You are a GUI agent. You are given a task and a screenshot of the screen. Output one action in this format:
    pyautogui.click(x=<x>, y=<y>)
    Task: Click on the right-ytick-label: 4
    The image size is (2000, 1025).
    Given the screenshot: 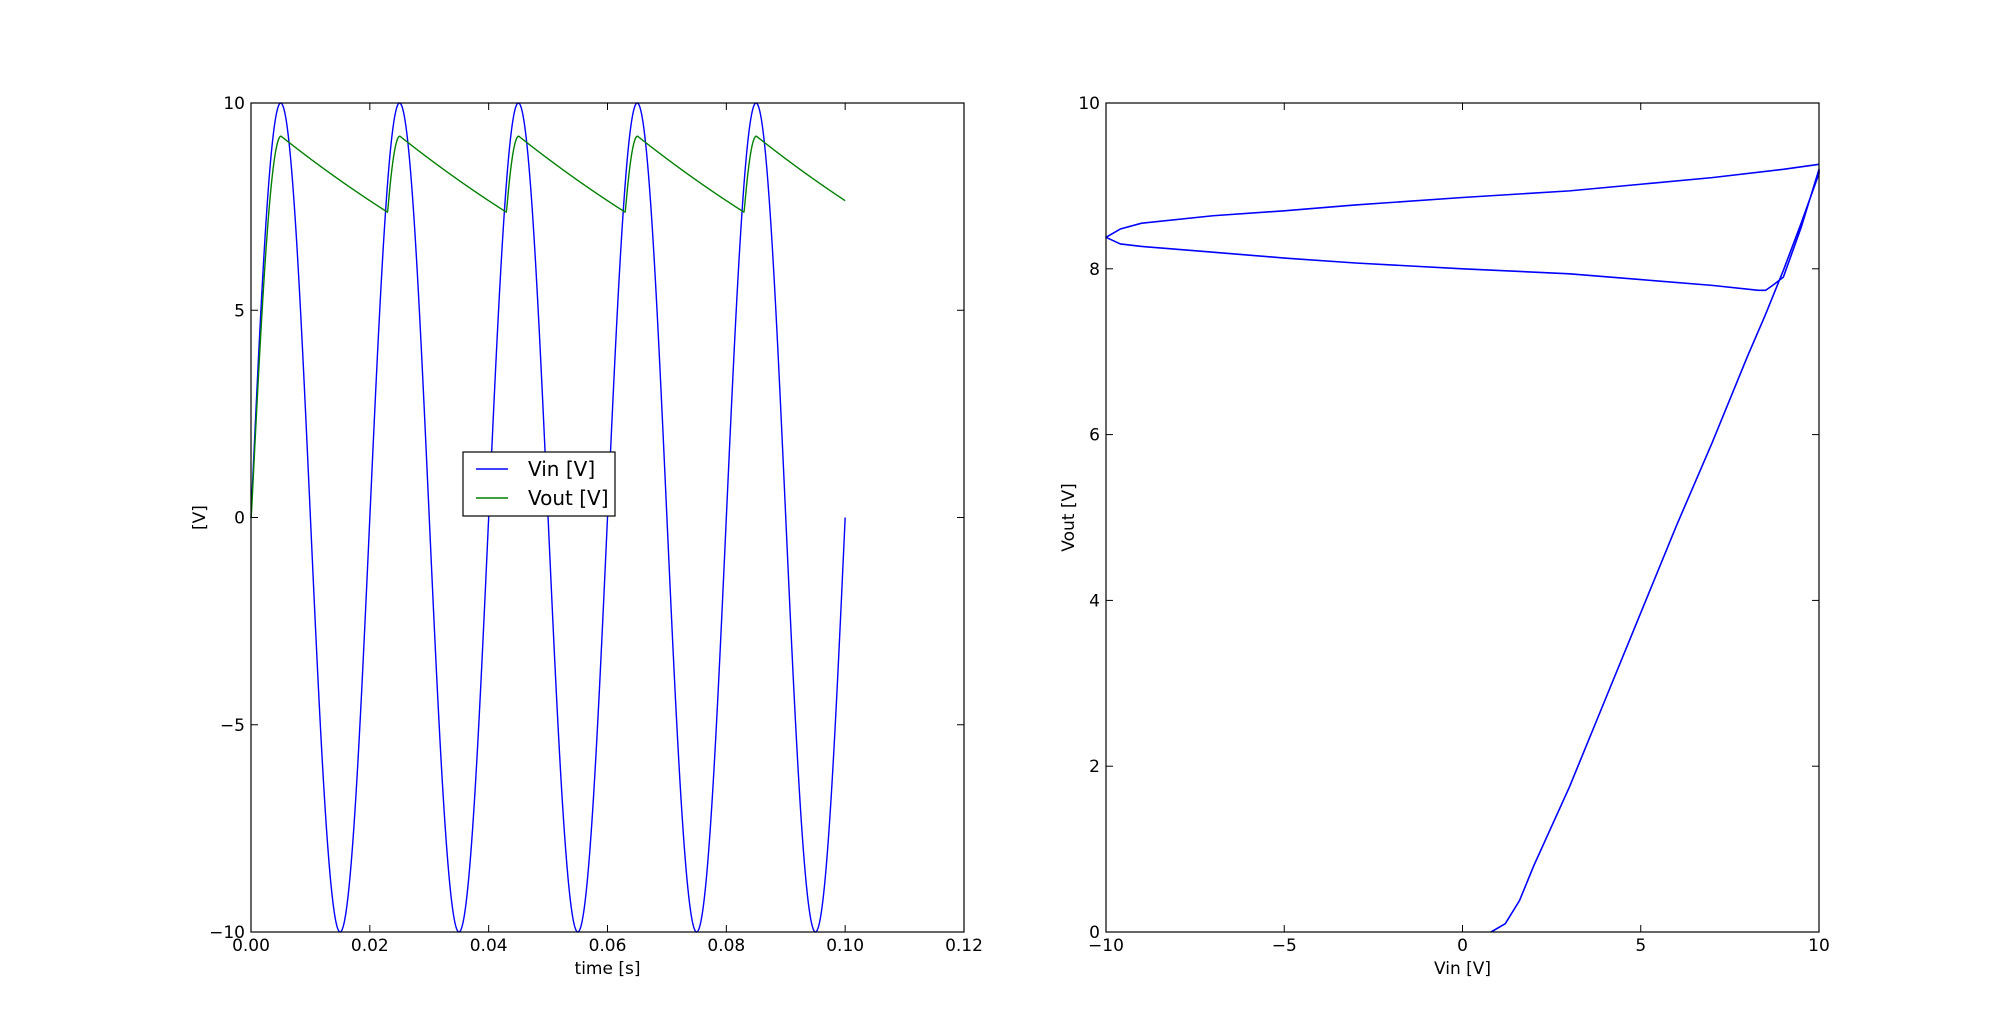 What is the action you would take?
    pyautogui.click(x=1094, y=601)
    